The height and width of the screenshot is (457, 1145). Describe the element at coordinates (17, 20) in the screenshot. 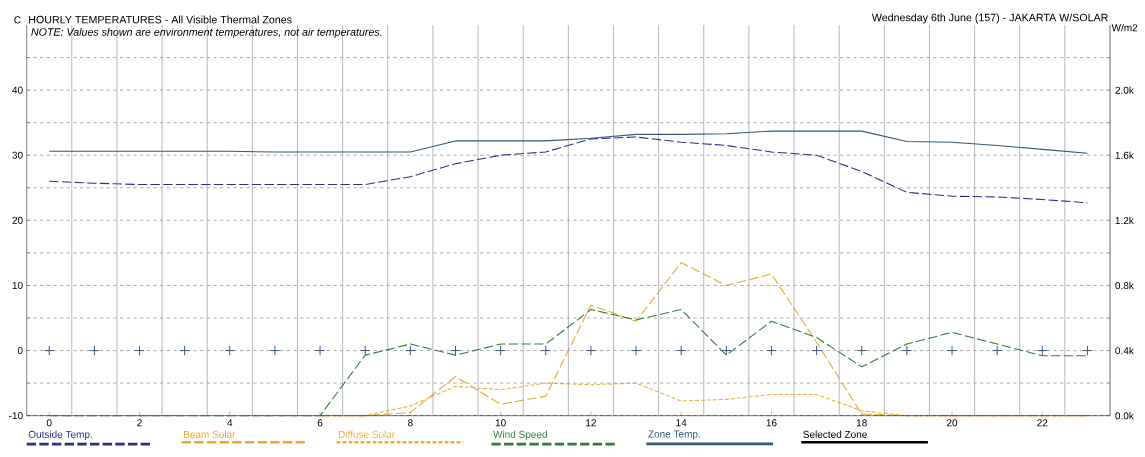

I see `y-axis-title: C` at that location.